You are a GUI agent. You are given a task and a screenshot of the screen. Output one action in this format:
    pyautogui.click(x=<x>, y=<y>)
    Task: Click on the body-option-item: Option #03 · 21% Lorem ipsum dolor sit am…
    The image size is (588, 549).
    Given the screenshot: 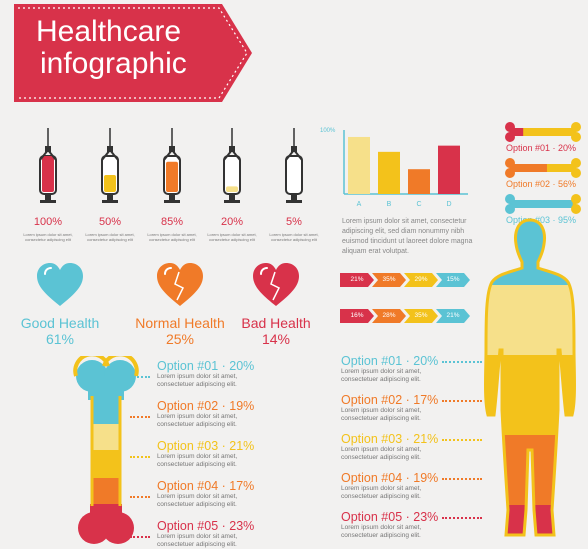 What is the action you would take?
    pyautogui.click(x=389, y=447)
    